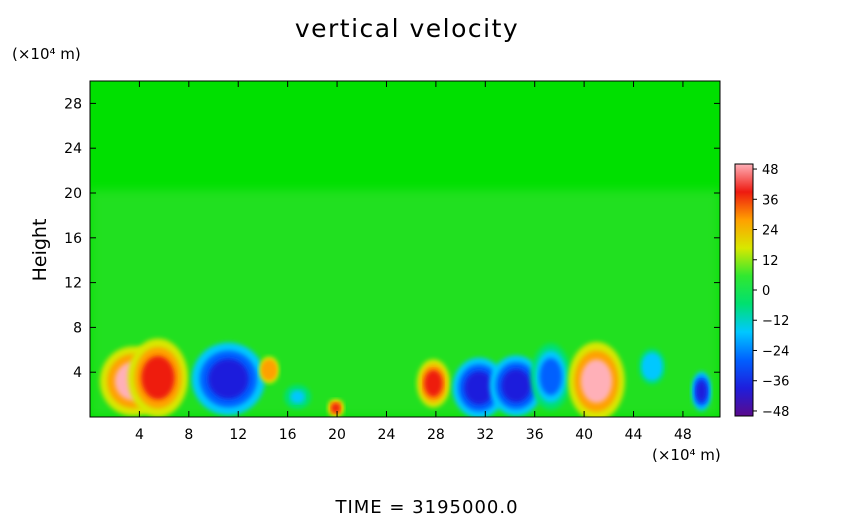 Image resolution: width=854 pixels, height=519 pixels. I want to click on colorbar-tick-label: −36, so click(775, 382).